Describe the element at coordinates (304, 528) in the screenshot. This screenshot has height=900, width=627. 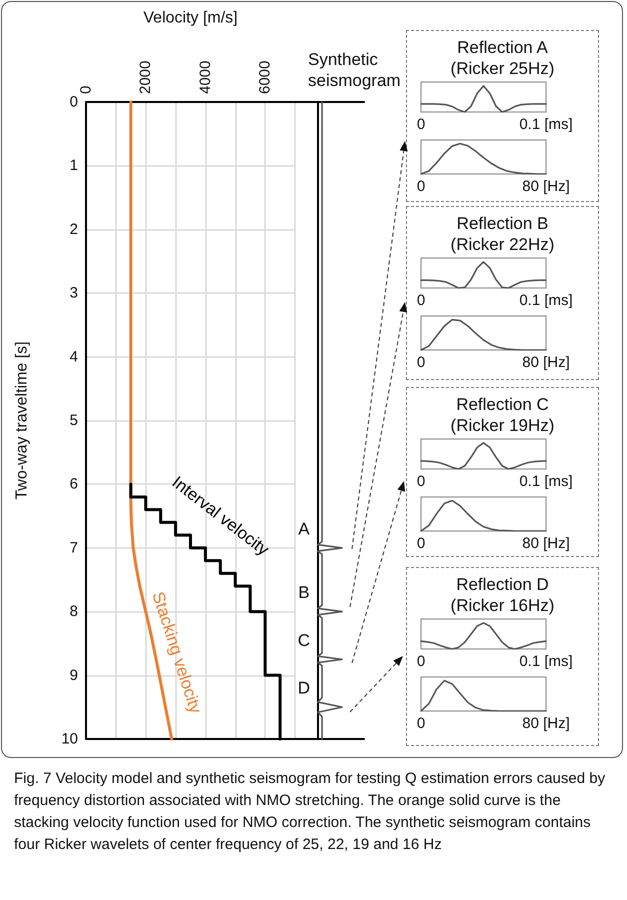
I see `text: A` at that location.